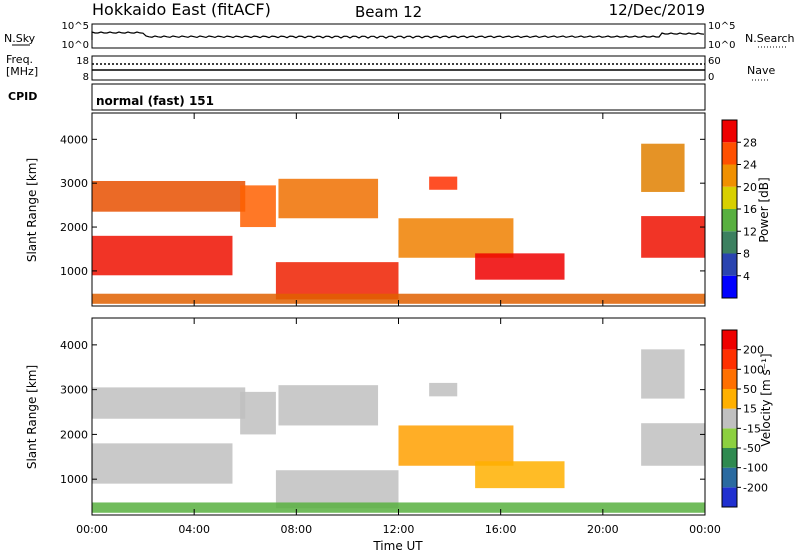  Describe the element at coordinates (296, 529) in the screenshot. I see `x-tick-label: 08:00` at that location.